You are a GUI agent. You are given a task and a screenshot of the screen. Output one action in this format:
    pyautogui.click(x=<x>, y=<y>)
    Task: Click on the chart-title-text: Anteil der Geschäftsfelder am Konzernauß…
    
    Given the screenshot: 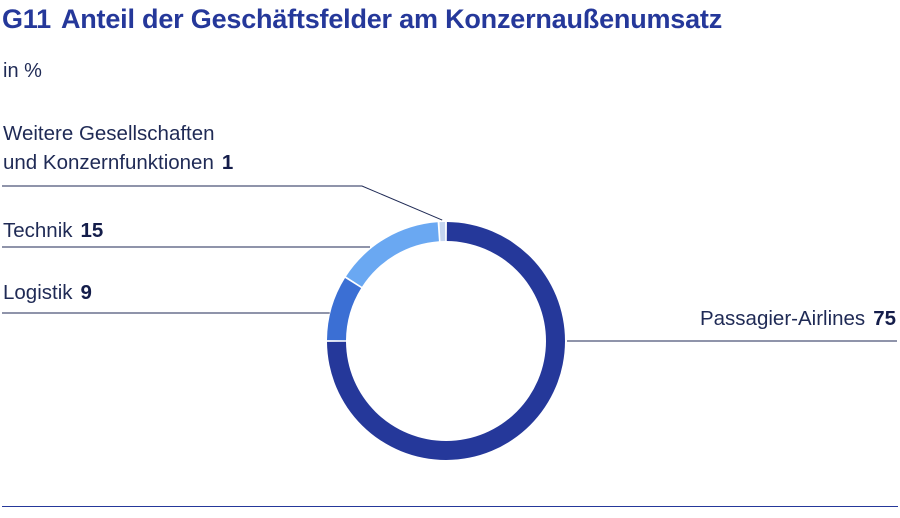 What is the action you would take?
    pyautogui.click(x=391, y=19)
    